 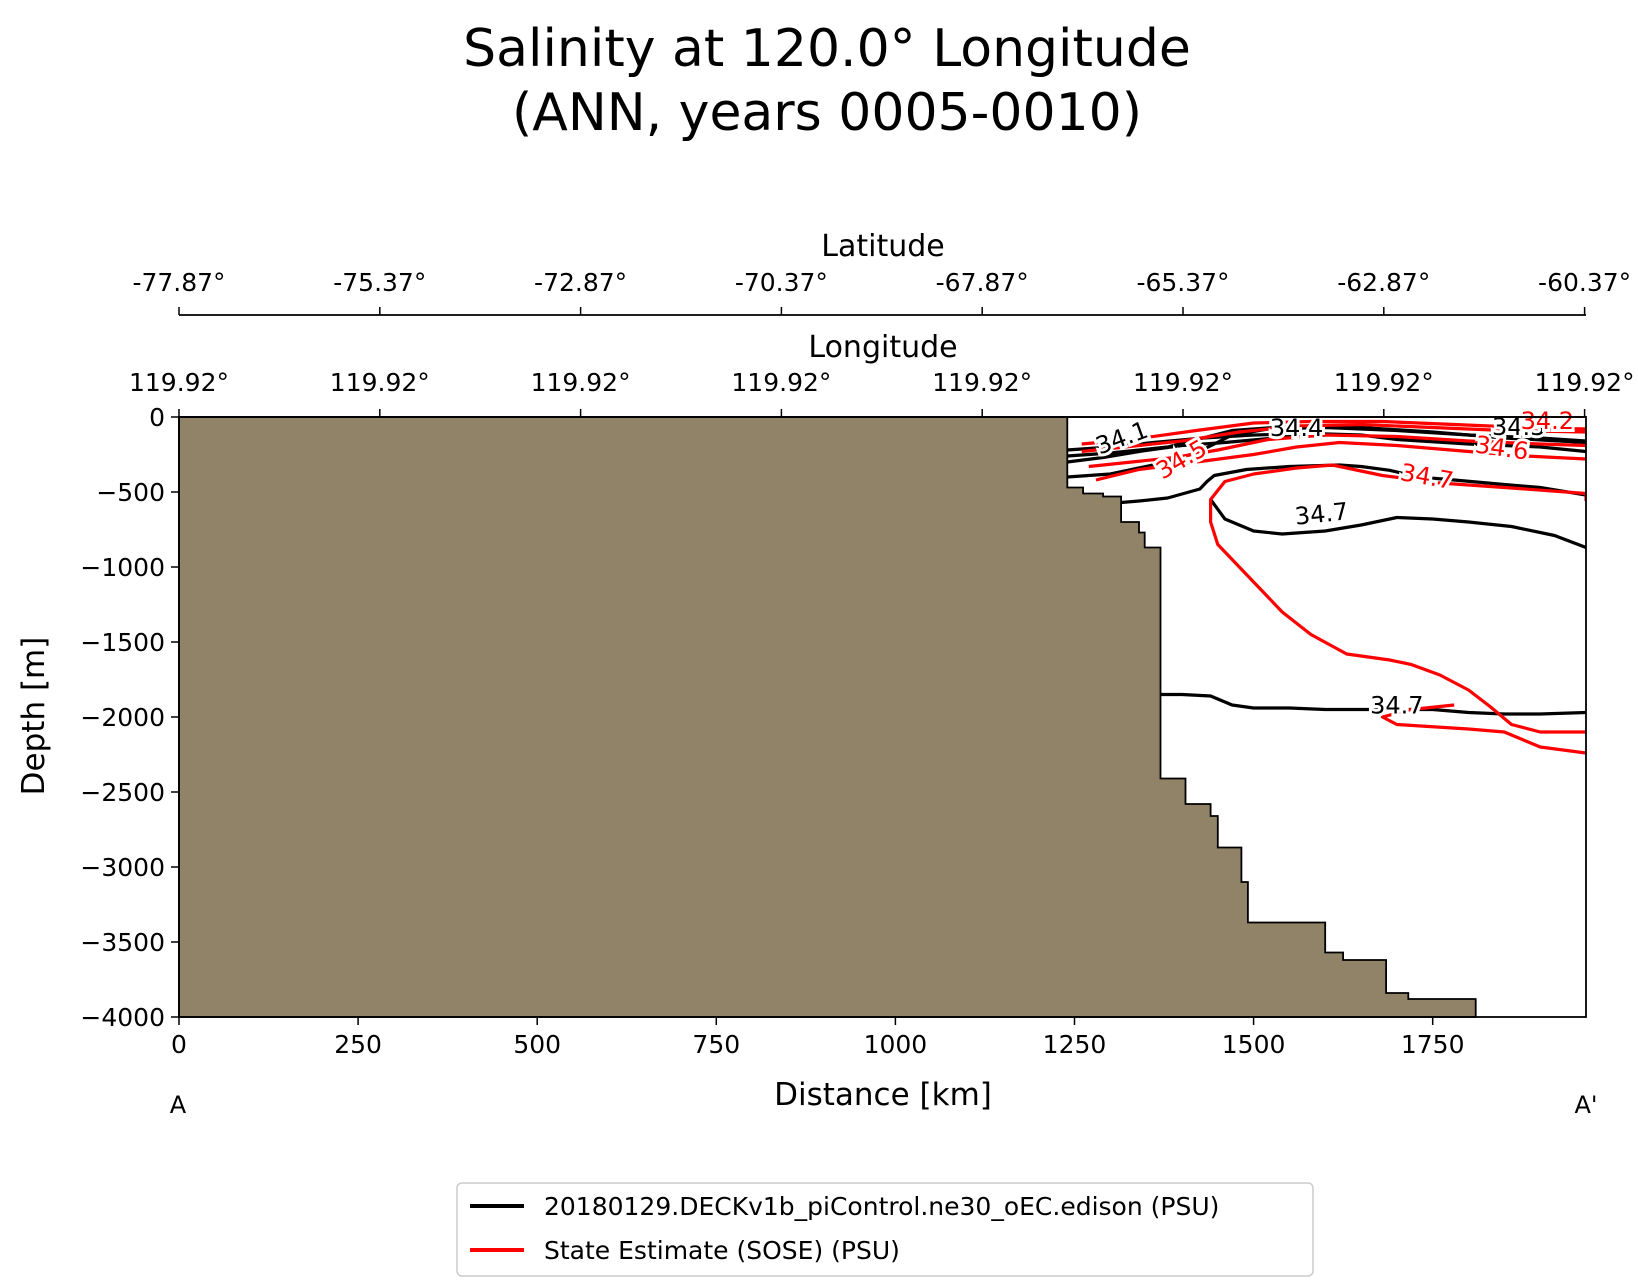 I want to click on top-axis-longitude-label: Longitude, so click(x=882, y=347).